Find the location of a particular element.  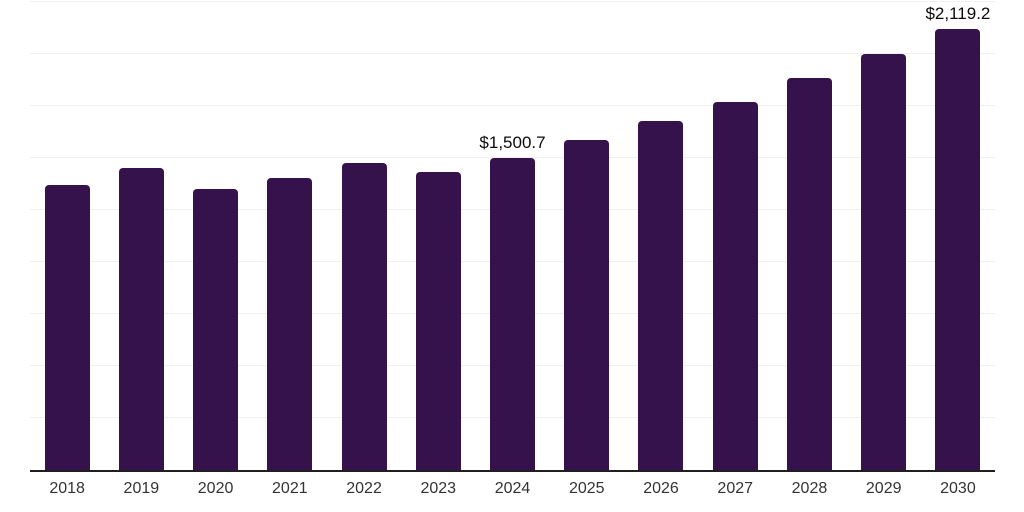

bar-slot-2026 is located at coordinates (661, 236).